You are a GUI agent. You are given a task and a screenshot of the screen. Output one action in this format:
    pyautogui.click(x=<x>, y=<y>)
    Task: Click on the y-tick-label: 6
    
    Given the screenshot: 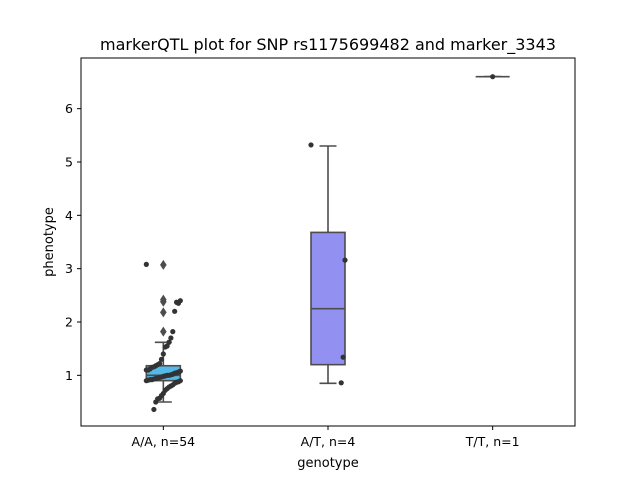 What is the action you would take?
    pyautogui.click(x=69, y=108)
    